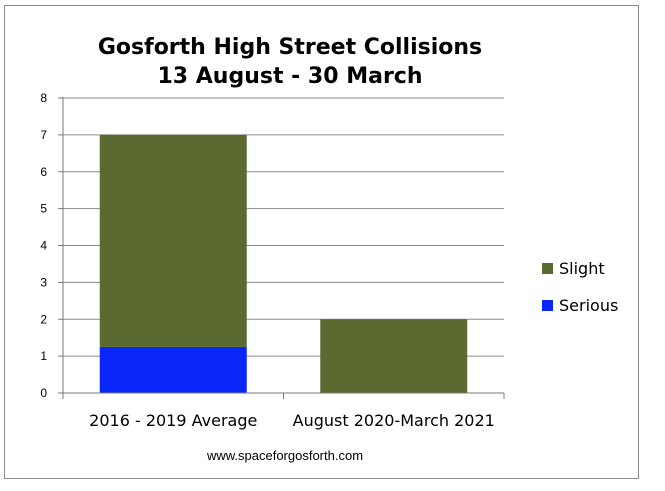 This screenshot has width=665, height=491. Describe the element at coordinates (580, 287) in the screenshot. I see `legend: Slight Serious` at that location.